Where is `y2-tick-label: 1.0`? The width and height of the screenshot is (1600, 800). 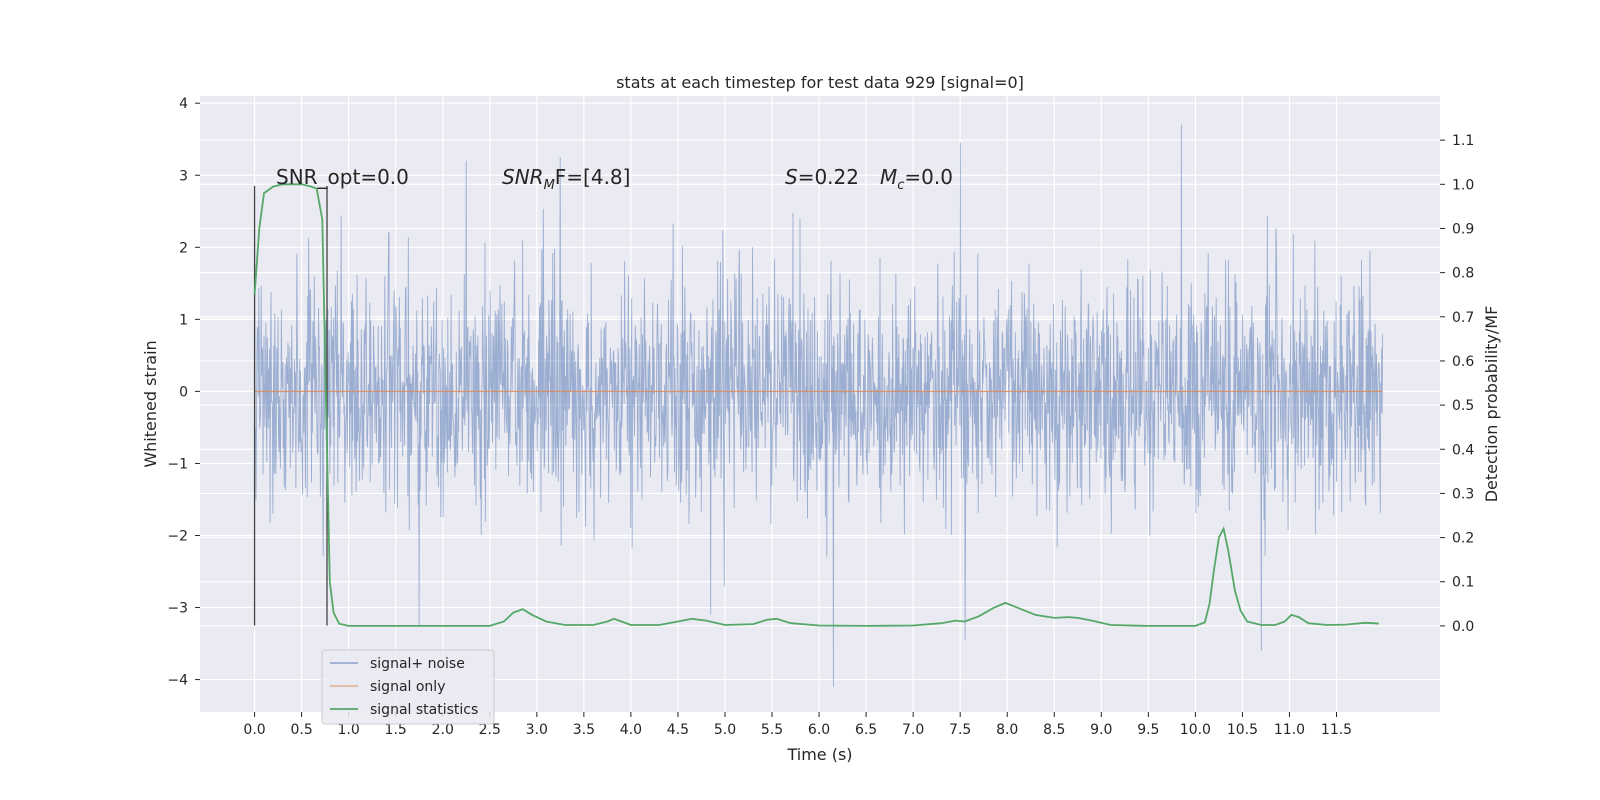 y2-tick-label: 1.0 is located at coordinates (1463, 185).